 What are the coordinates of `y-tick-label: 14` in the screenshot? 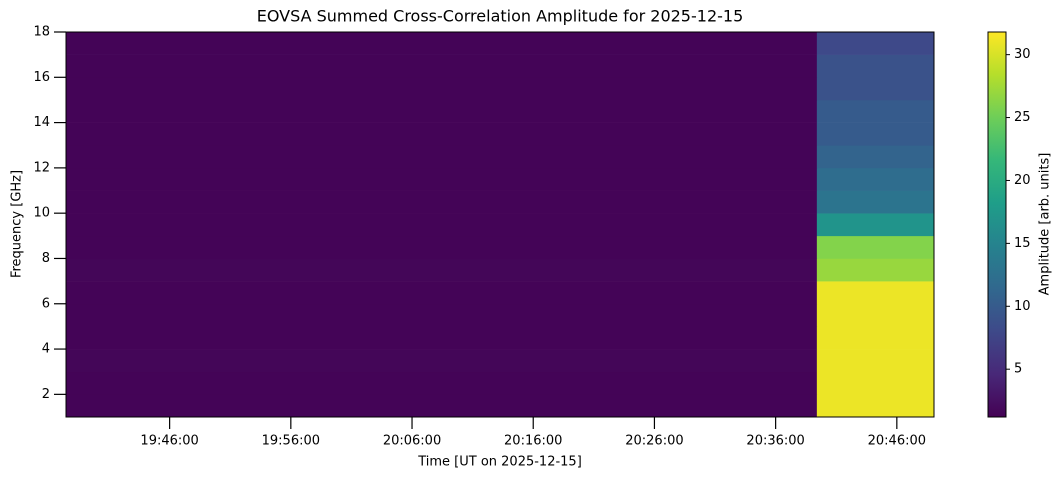 It's located at (41, 122).